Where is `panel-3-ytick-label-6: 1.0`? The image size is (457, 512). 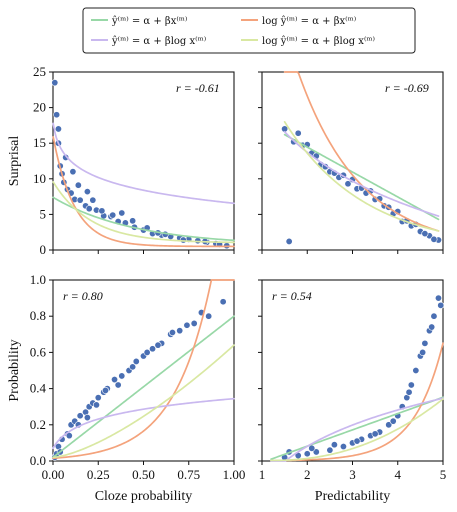 panel-3-ytick-label-6: 1.0 is located at coordinates (38, 279).